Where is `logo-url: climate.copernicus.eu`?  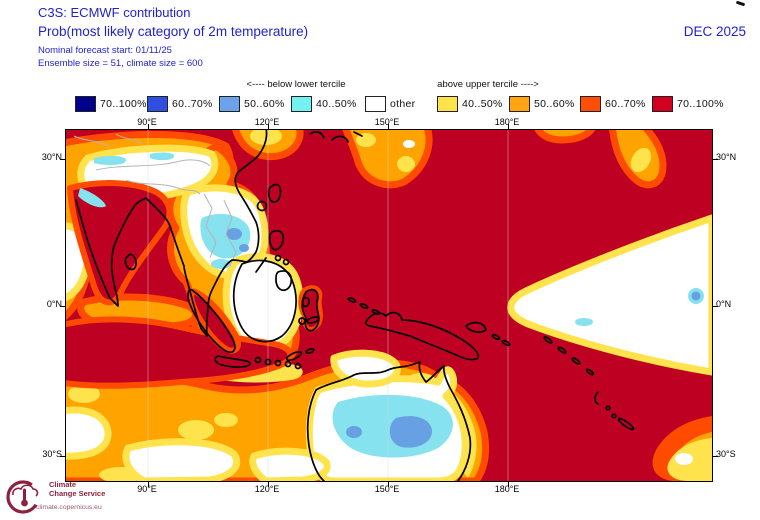
logo-url: climate.copernicus.eu is located at coordinates (69, 507).